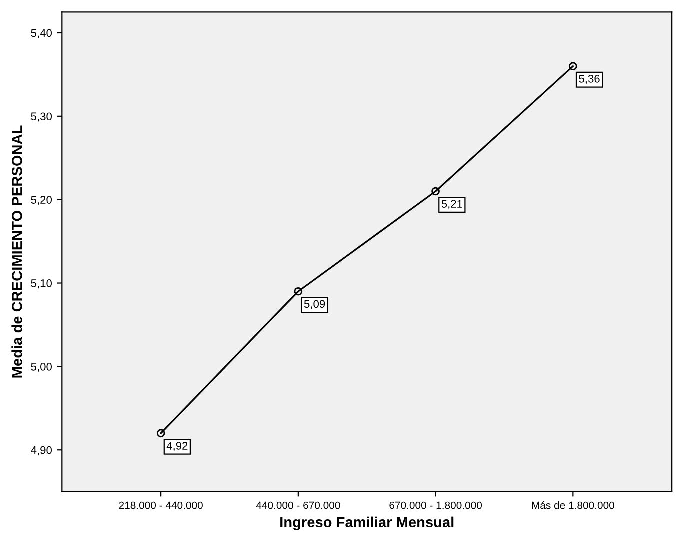 The image size is (683, 552). Describe the element at coordinates (436, 506) in the screenshot. I see `x-tick-label: 670.000 - 1.800.000` at that location.